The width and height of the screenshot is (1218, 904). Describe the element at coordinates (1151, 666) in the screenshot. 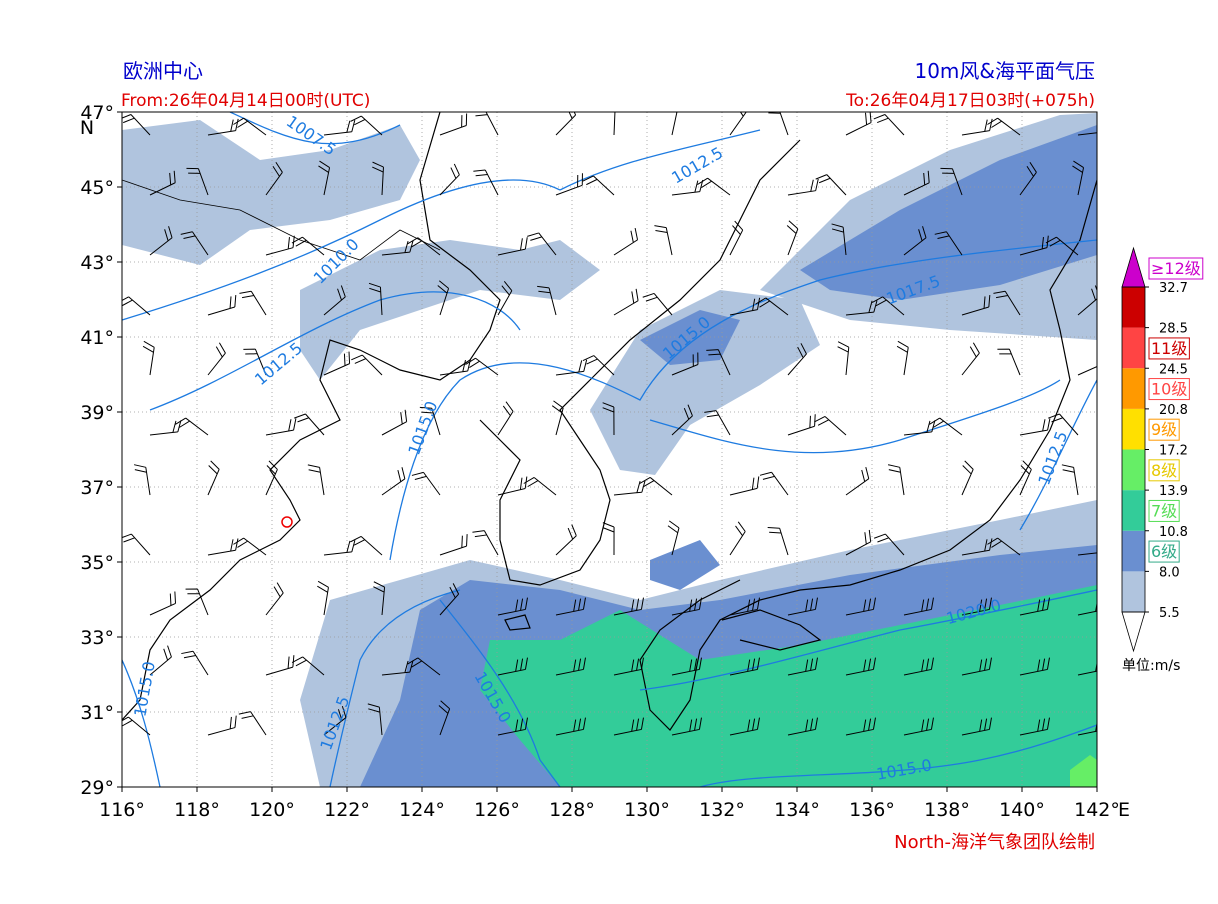

I see `colorbar-unit: 单位:m/s` at that location.